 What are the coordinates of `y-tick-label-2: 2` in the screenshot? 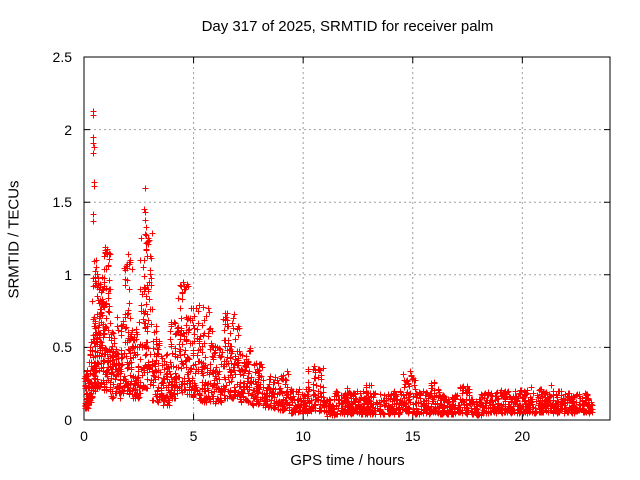 It's located at (68, 129).